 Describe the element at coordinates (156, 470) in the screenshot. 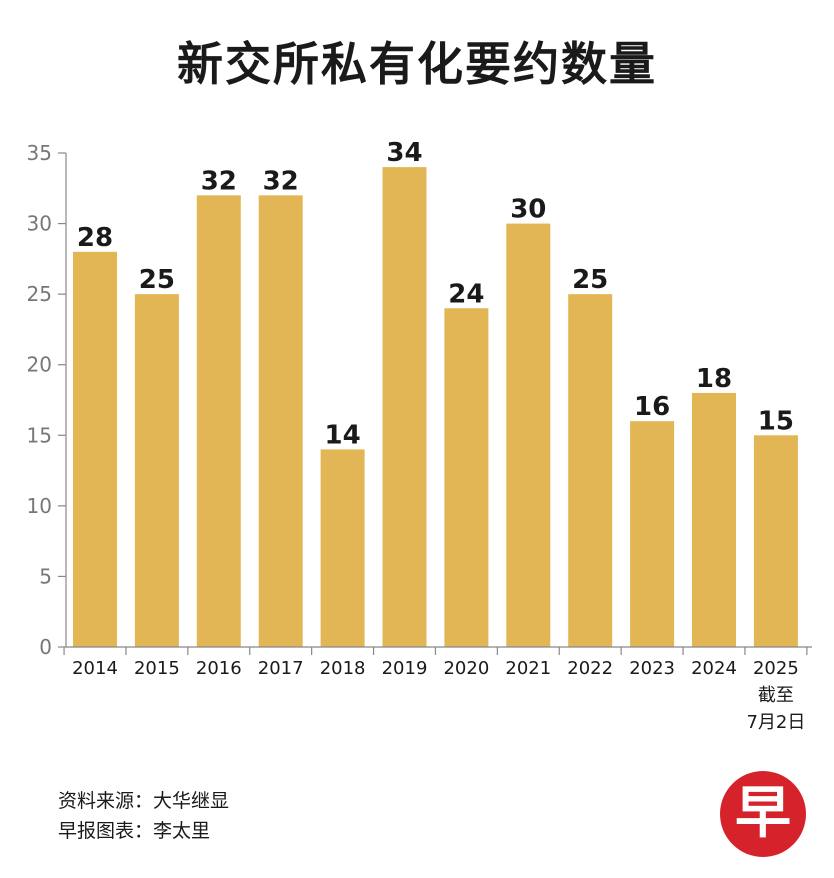

I see `bar-2015` at that location.